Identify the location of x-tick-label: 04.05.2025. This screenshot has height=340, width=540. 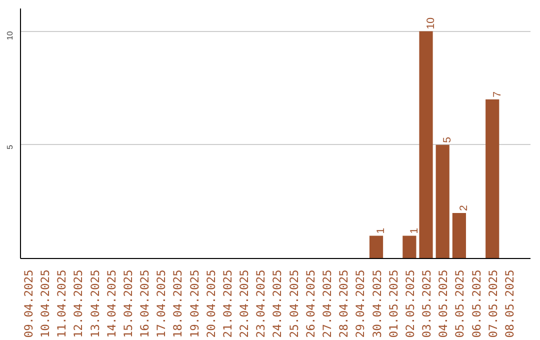
(443, 304).